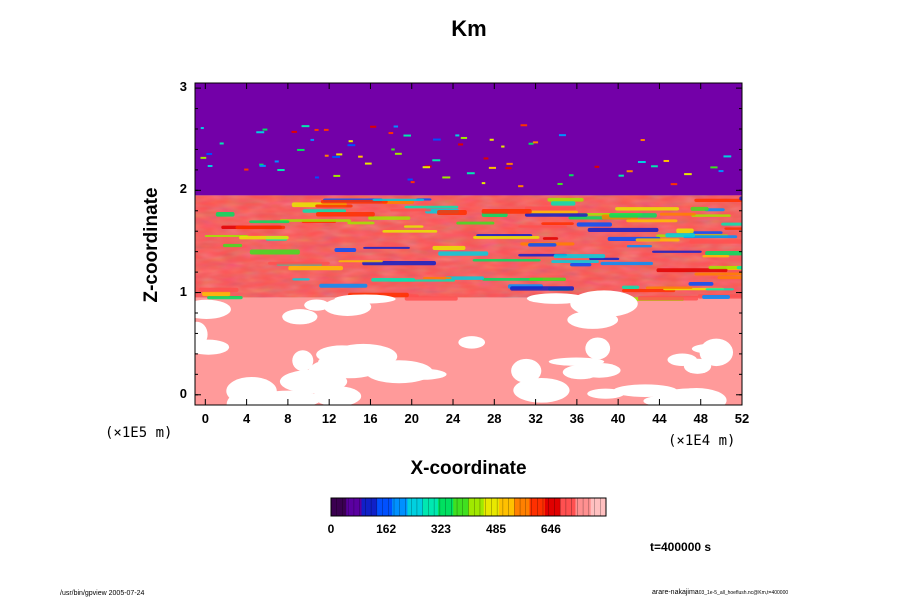 The height and width of the screenshot is (600, 900). I want to click on colorbar-frame, so click(468, 507).